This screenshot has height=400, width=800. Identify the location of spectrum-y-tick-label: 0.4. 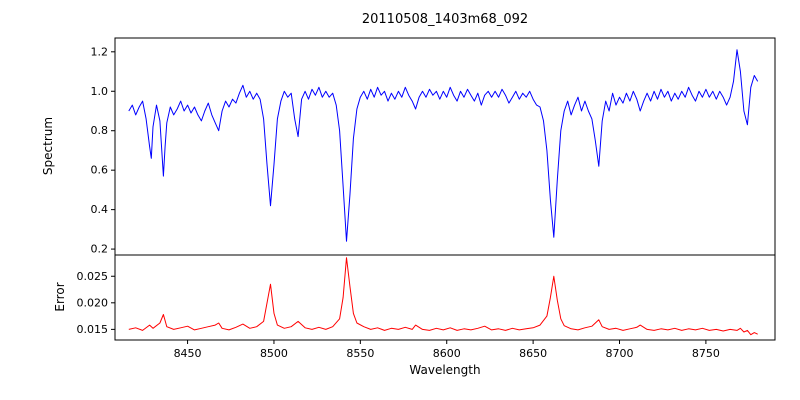
(100, 209).